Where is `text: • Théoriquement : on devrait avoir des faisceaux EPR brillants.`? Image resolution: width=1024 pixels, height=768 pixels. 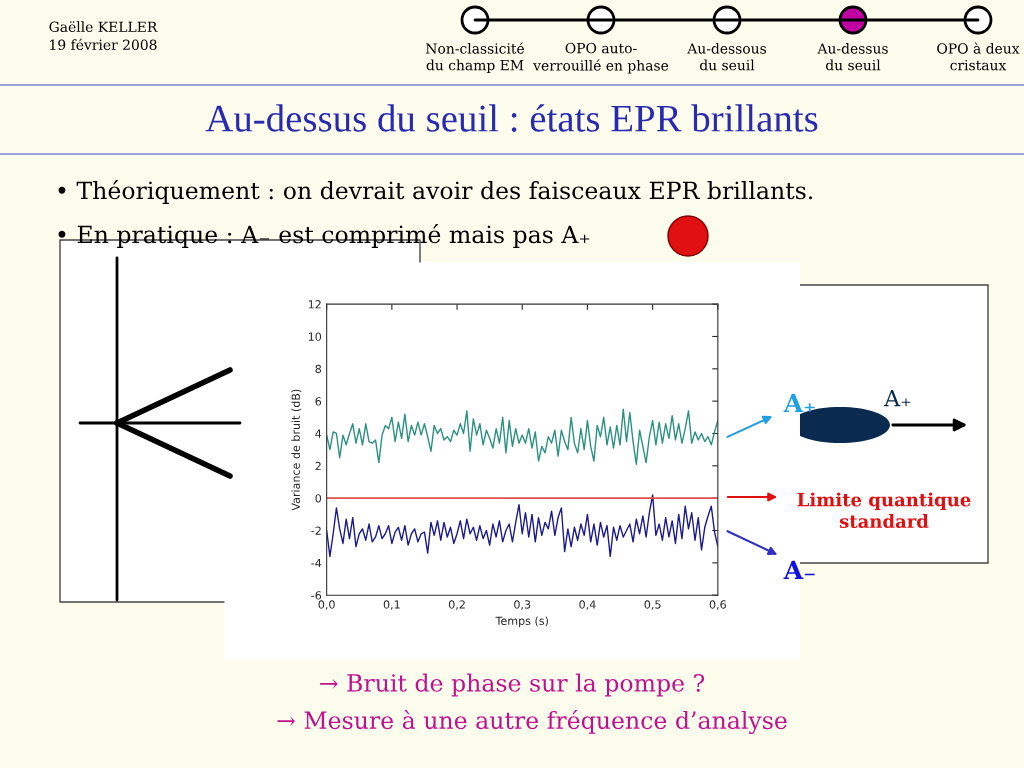
text: • Théoriquement : on devrait avoir des faisceaux EPR brillants. is located at coordinates (435, 192).